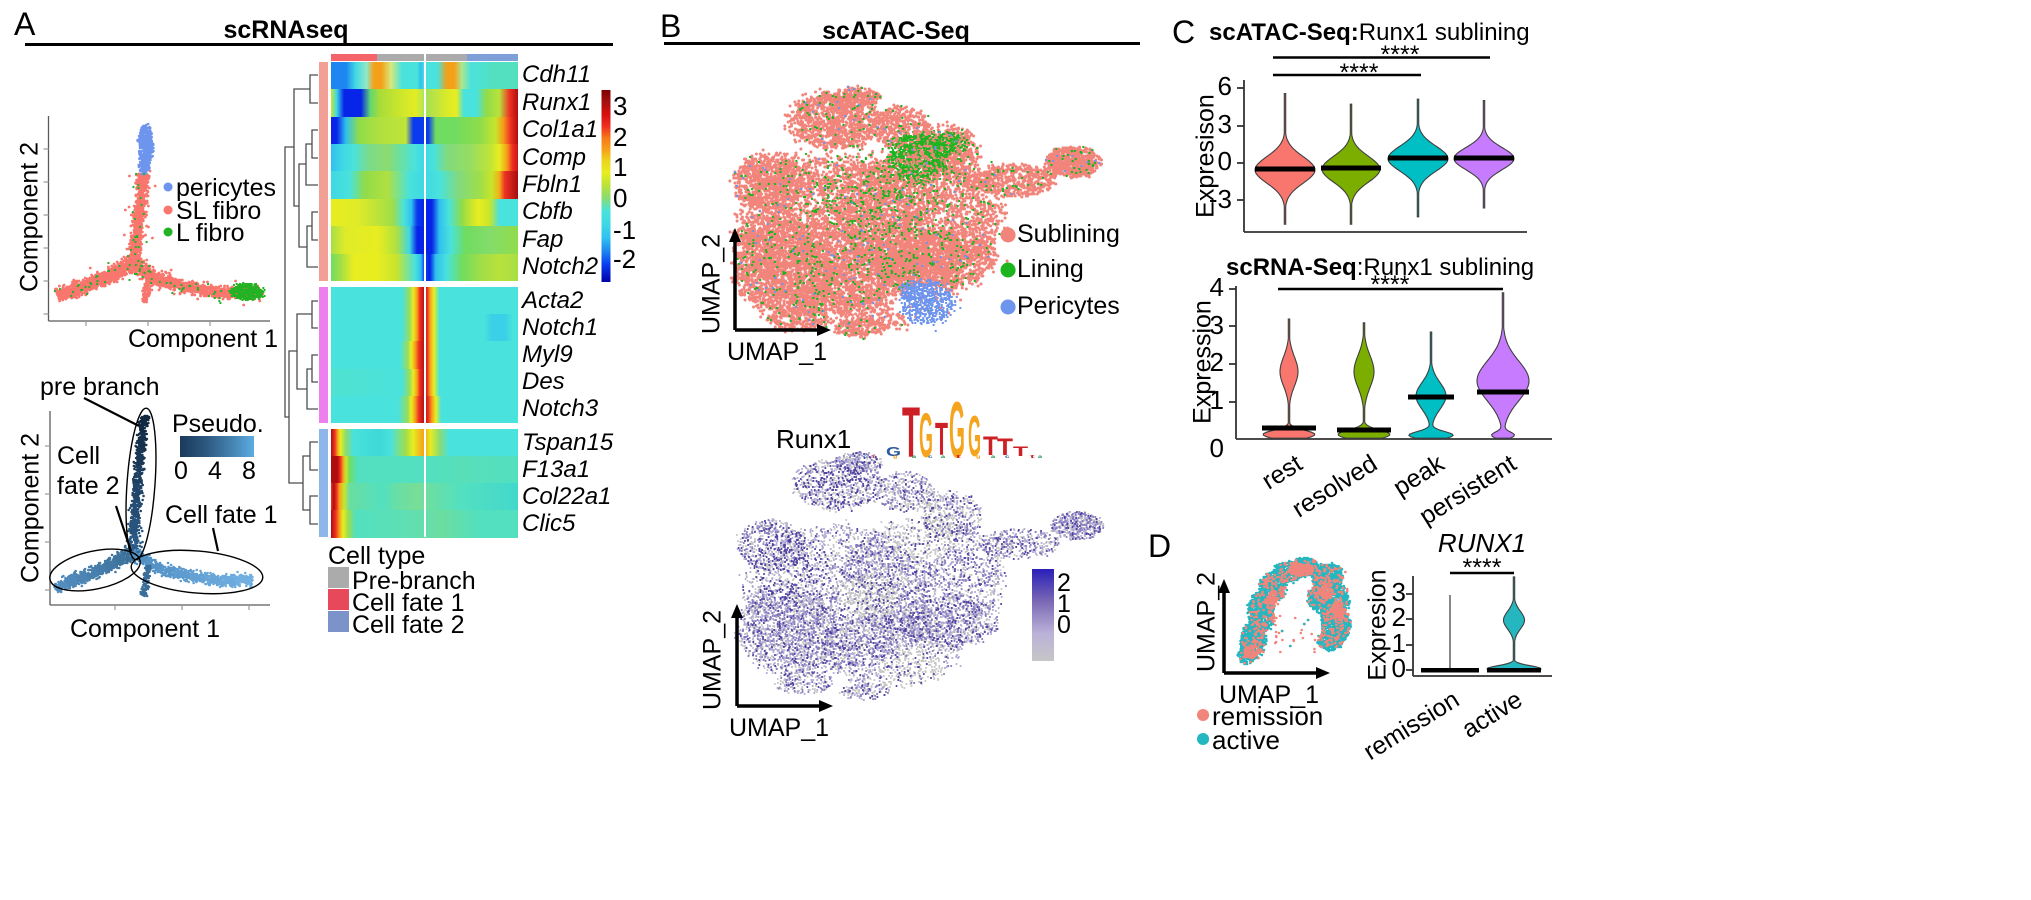  What do you see at coordinates (1412, 725) in the screenshot?
I see `svg-text: remission` at bounding box center [1412, 725].